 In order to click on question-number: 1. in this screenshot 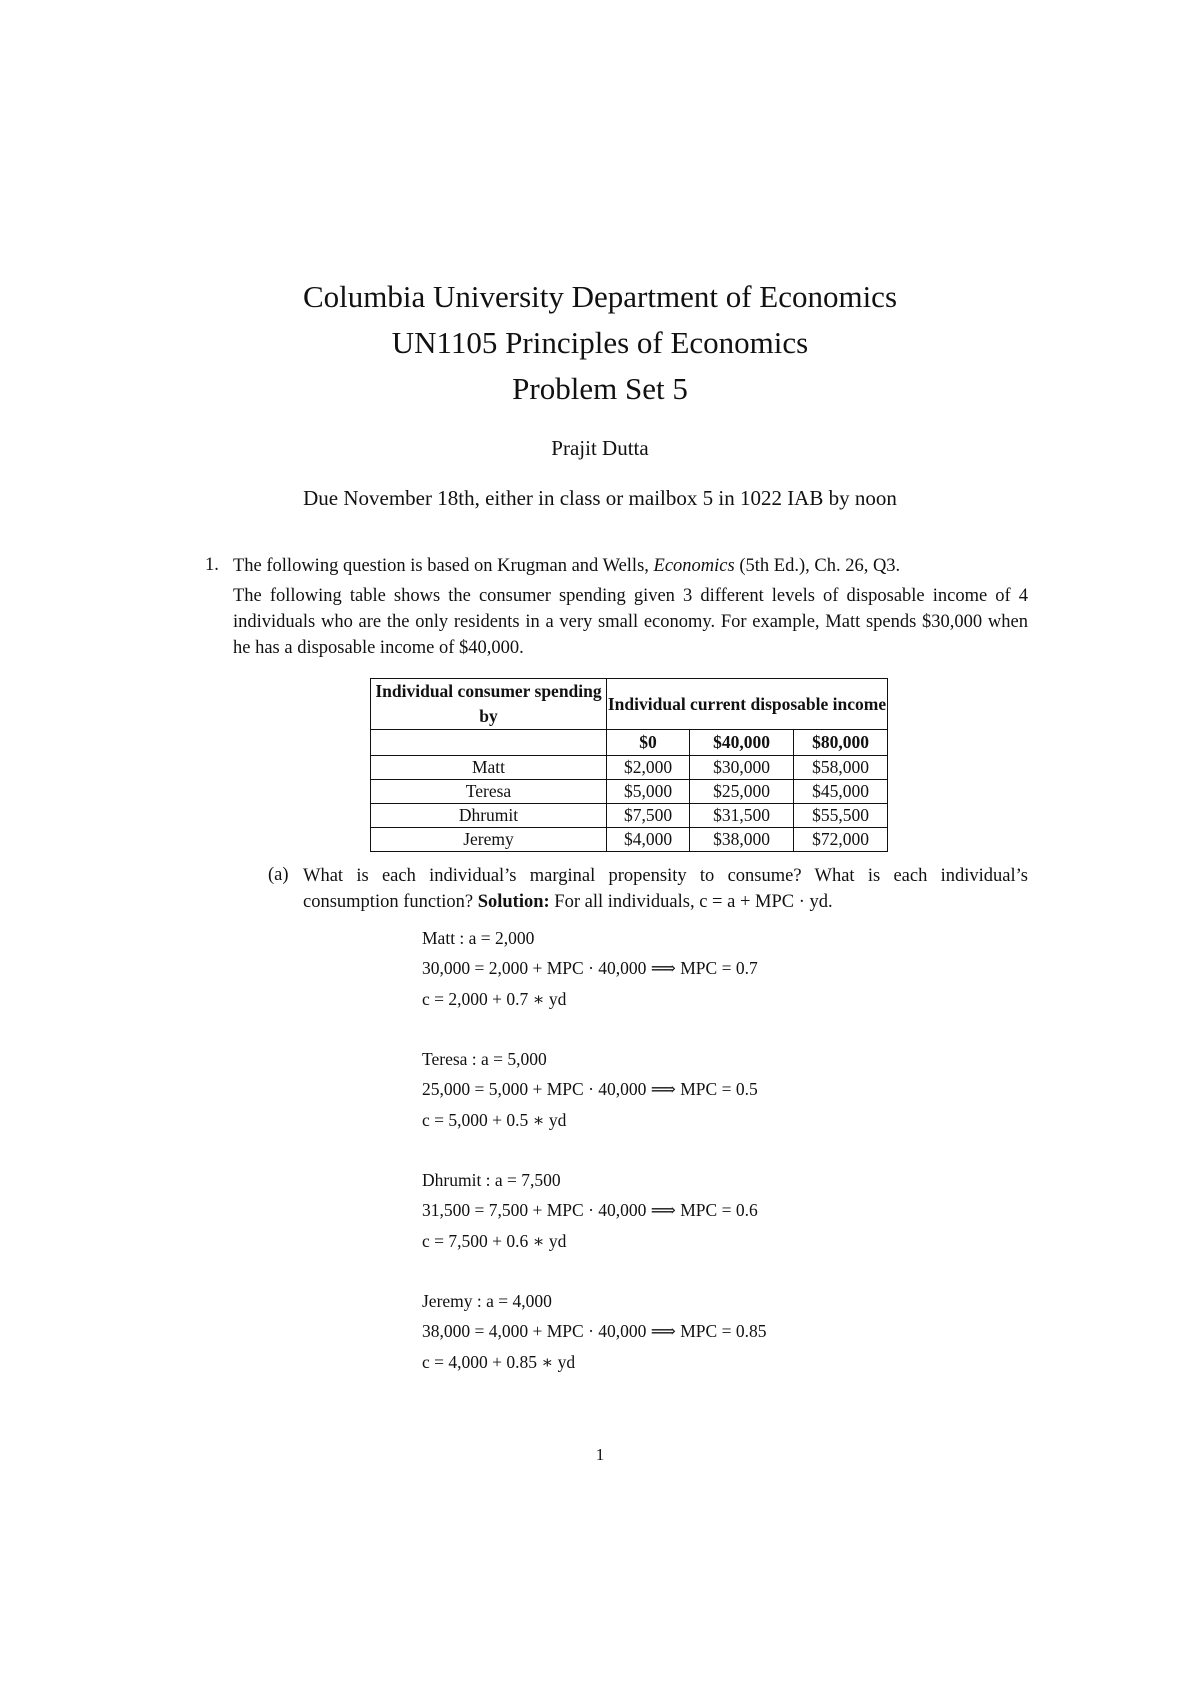, I will do `click(212, 565)`.